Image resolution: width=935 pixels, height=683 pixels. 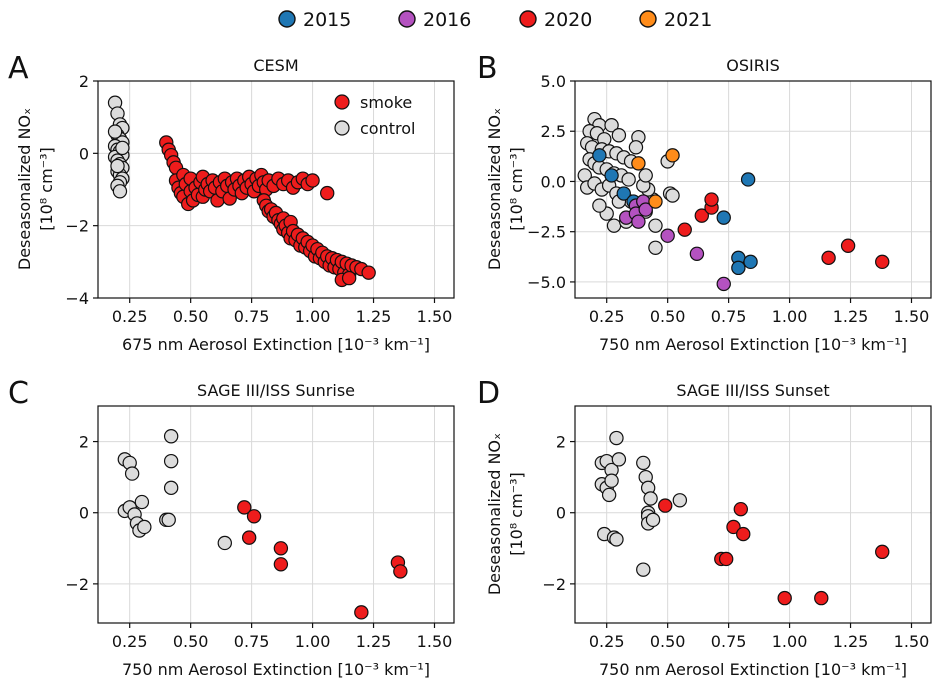 What do you see at coordinates (505, 189) in the screenshot?
I see `panel-b-ylabel: Deseasonalized NOₓ [10⁸ cm⁻³]` at bounding box center [505, 189].